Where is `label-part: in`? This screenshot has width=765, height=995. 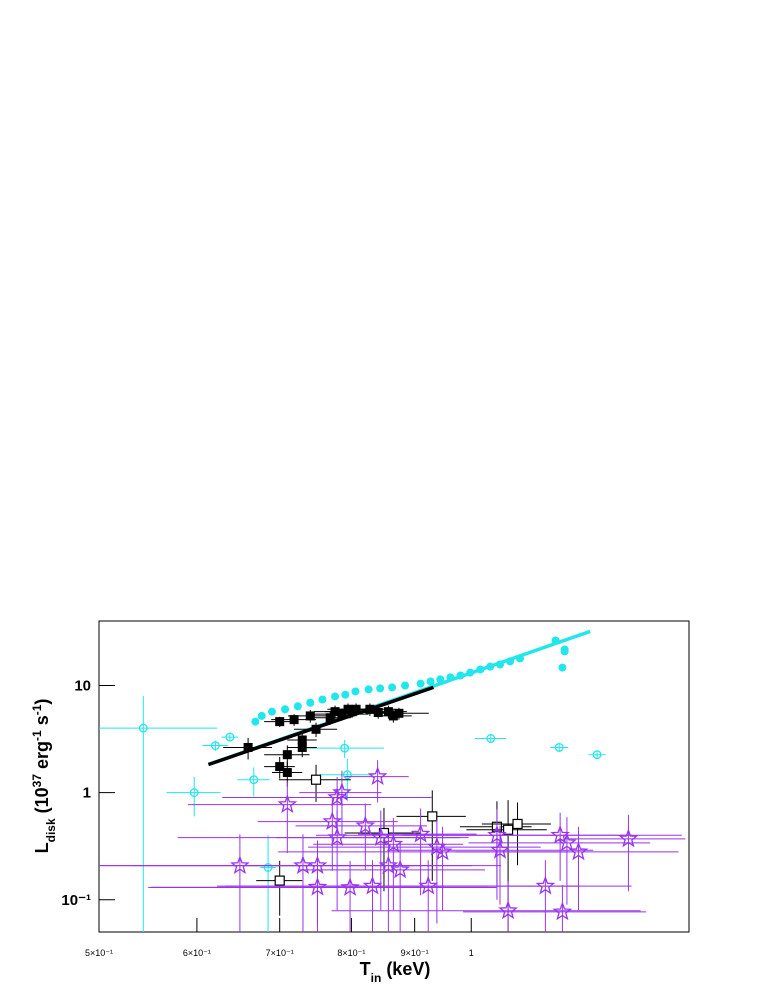
label-part: in is located at coordinates (376, 978).